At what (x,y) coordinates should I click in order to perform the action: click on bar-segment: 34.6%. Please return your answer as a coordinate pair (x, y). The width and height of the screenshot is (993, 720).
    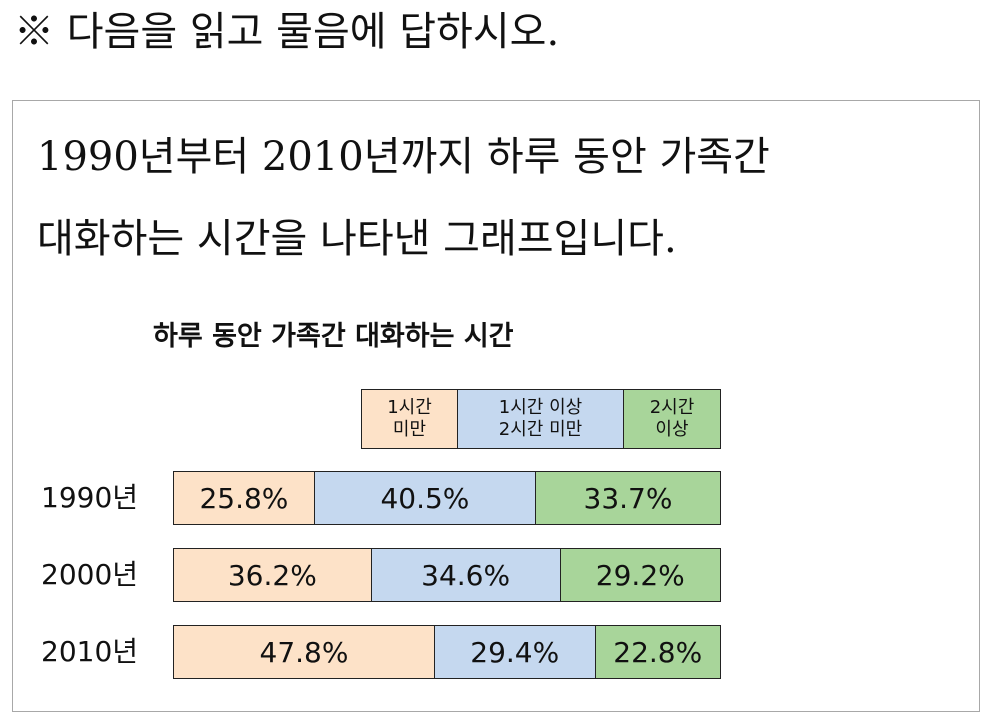
    Looking at the image, I should click on (466, 575).